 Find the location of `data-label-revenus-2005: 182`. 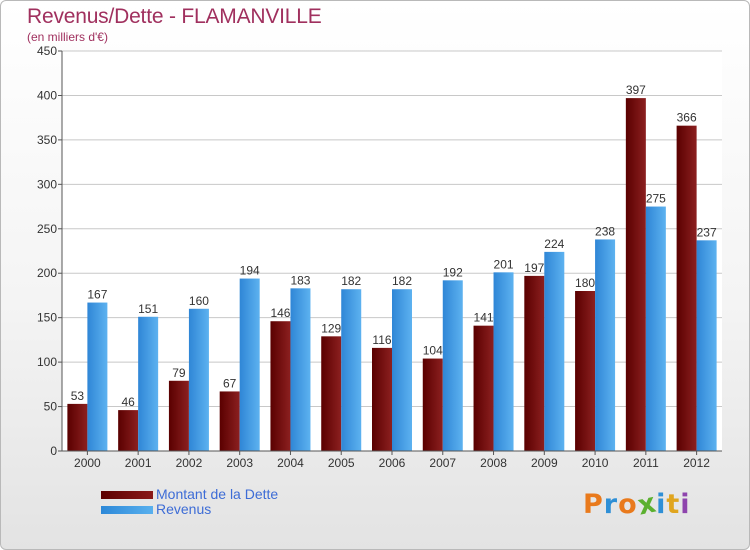

data-label-revenus-2005: 182 is located at coordinates (351, 281).